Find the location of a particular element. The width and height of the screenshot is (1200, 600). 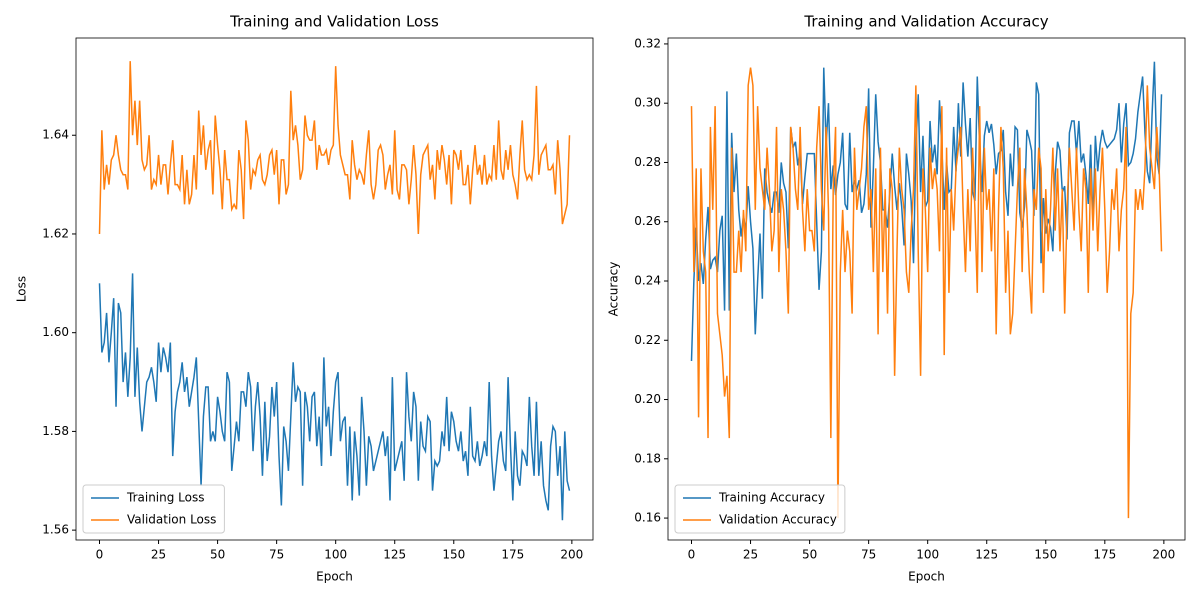

y-tick-label: 1.64 is located at coordinates (55, 135).